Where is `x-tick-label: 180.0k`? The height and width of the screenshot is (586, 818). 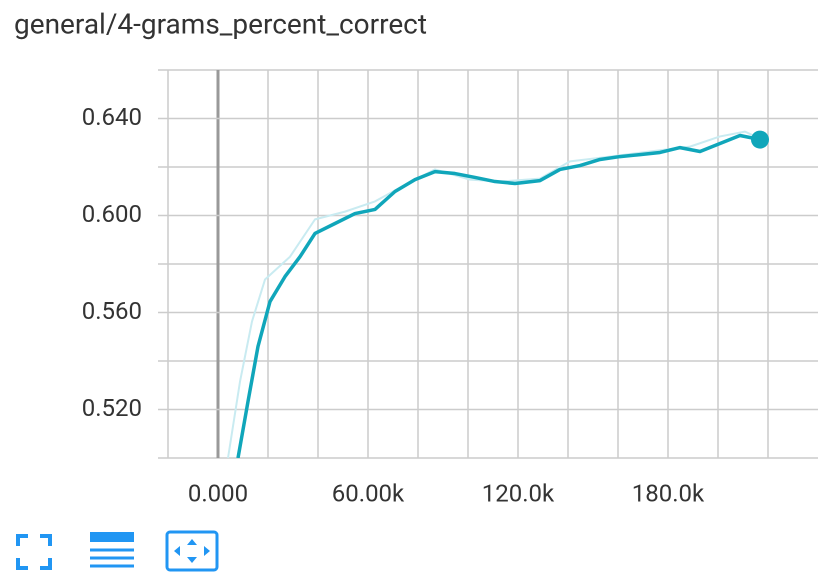 x-tick-label: 180.0k is located at coordinates (668, 493).